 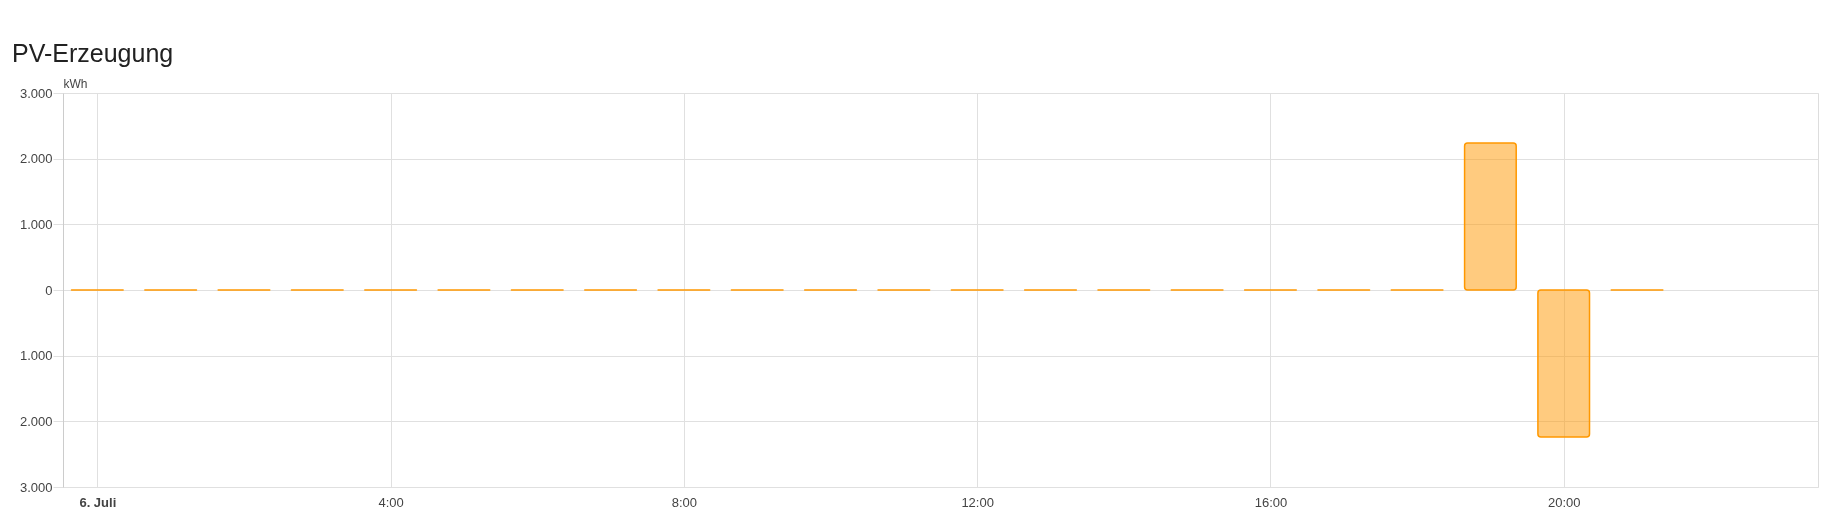 What do you see at coordinates (93, 53) in the screenshot?
I see `chart-title: PV-Erzeugung` at bounding box center [93, 53].